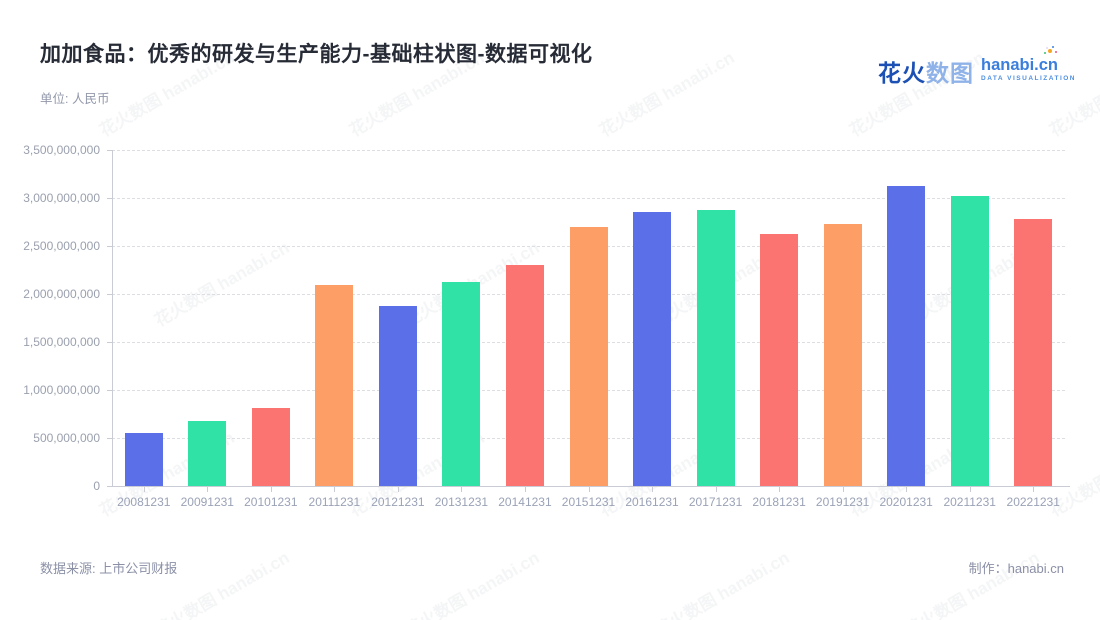 This screenshot has height=620, width=1100. I want to click on y-axis-tick-label: 2,000,000,000, so click(61, 294).